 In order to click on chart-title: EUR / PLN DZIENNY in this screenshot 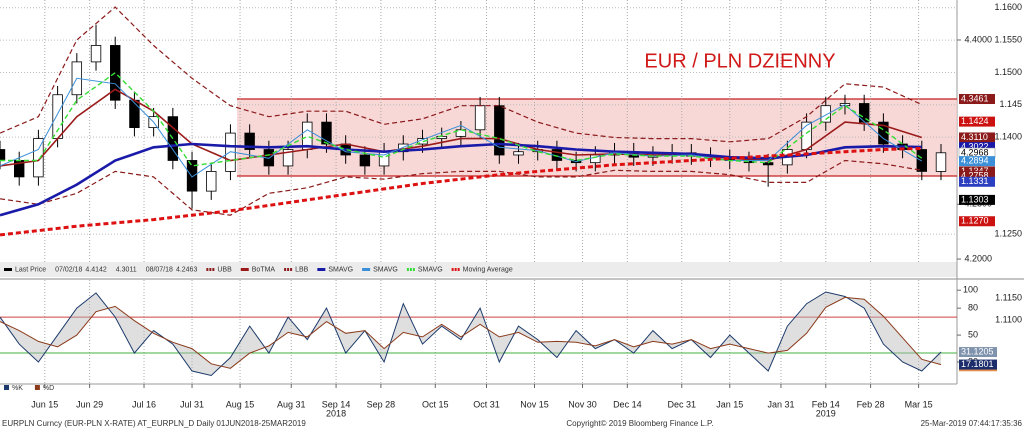, I will do `click(739, 61)`.